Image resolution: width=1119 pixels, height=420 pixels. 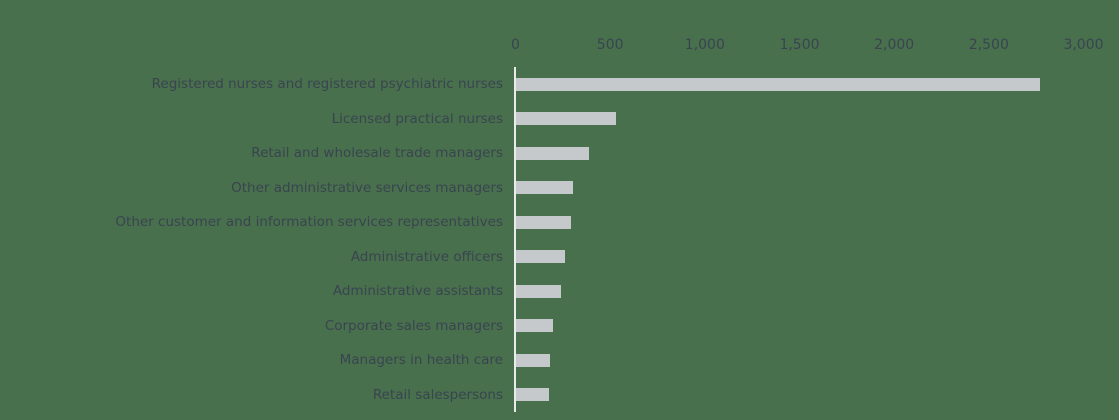 I want to click on x-tick-label: 2,000, so click(x=894, y=45).